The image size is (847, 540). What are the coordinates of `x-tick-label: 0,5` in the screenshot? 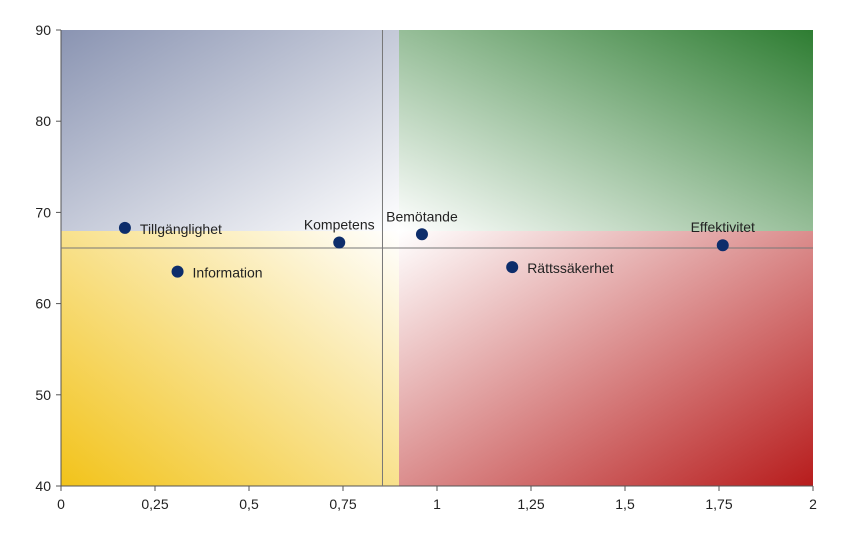 It's located at (249, 504).